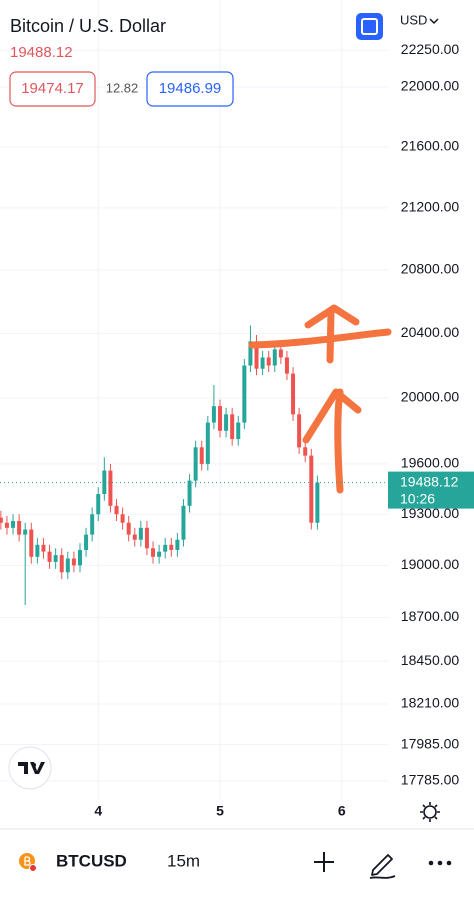  What do you see at coordinates (430, 463) in the screenshot?
I see `y-tick-label: 19600.00` at bounding box center [430, 463].